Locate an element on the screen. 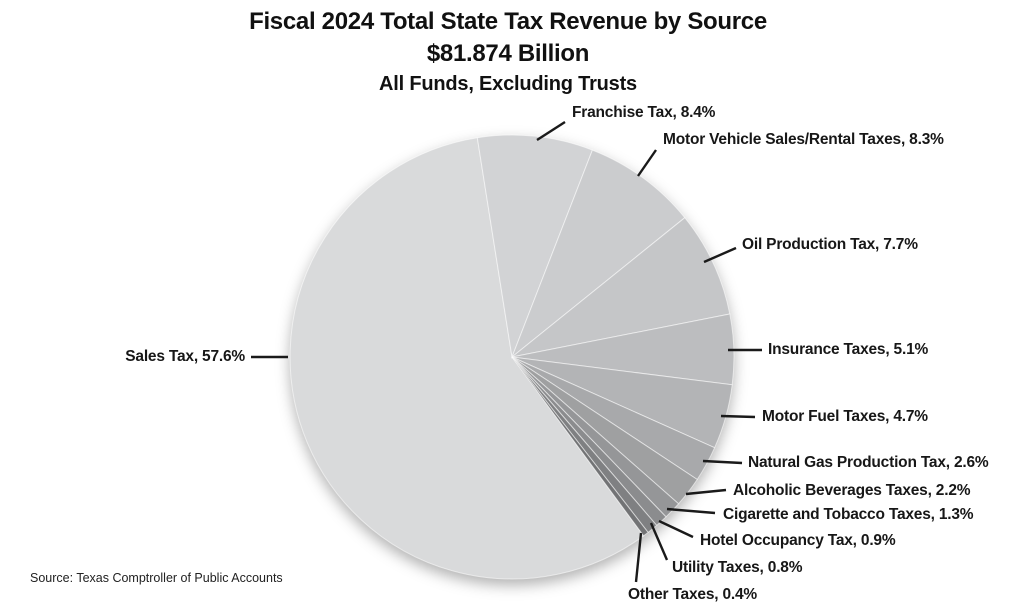 The height and width of the screenshot is (607, 1024). pie-slice-motor-vehicle-sales-rental-taxes is located at coordinates (598, 254).